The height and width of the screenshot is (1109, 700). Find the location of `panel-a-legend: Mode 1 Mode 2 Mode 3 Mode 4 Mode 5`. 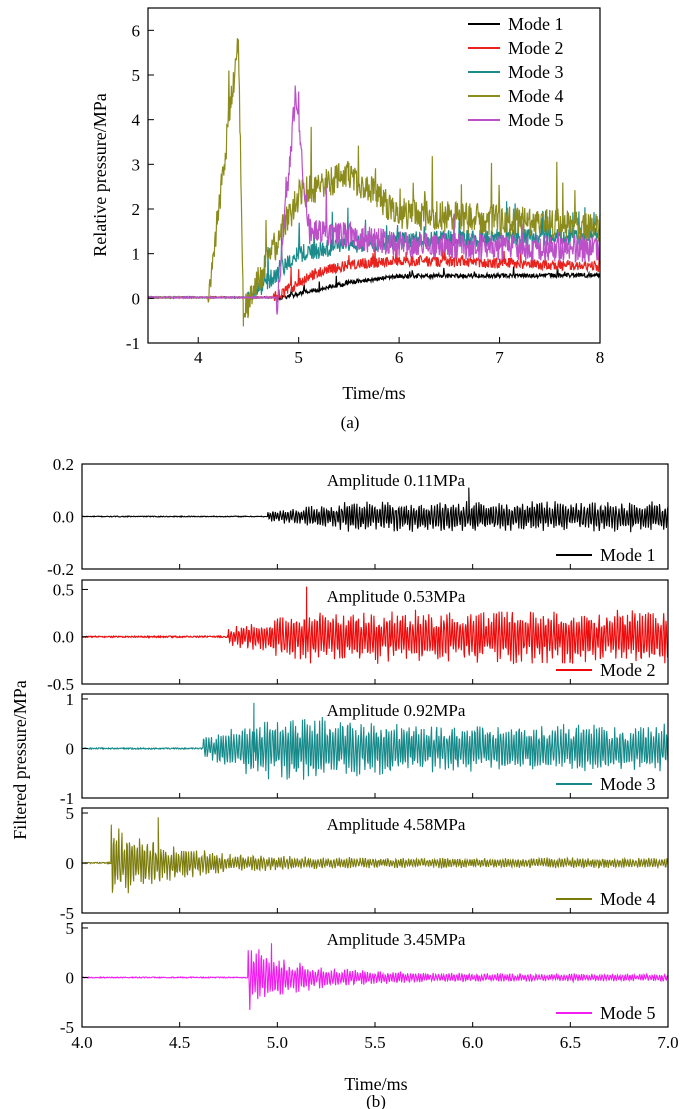

panel-a-legend: Mode 1 Mode 2 Mode 3 Mode 4 Mode 5 is located at coordinates (516, 72).